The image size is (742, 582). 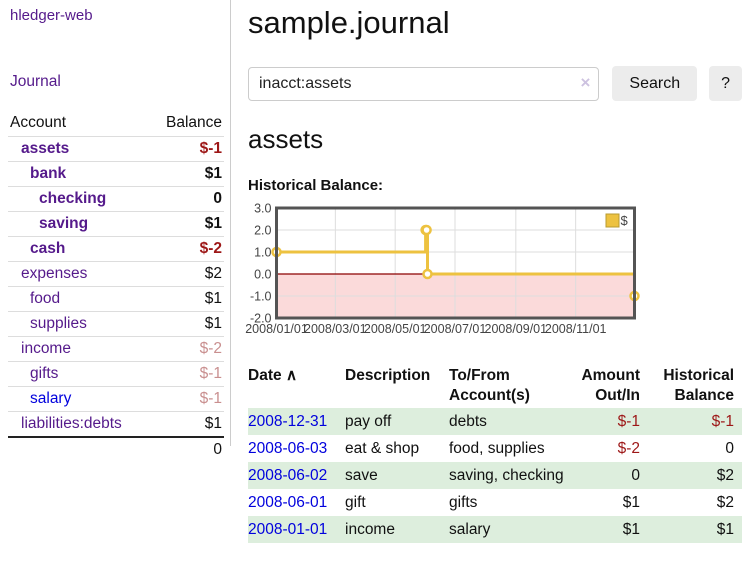 What do you see at coordinates (79, 449) in the screenshot?
I see `accounts-total-spacer` at bounding box center [79, 449].